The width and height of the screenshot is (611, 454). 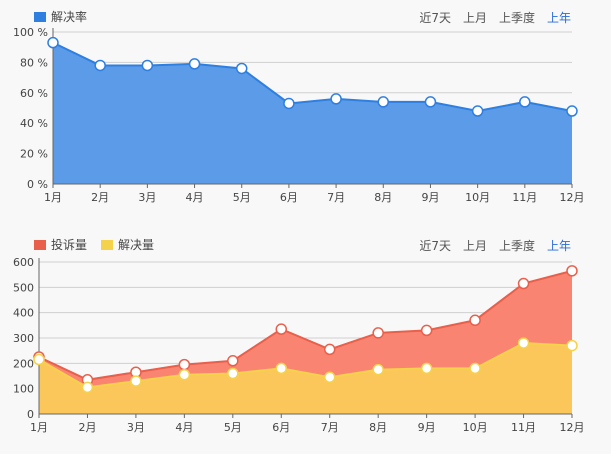 I want to click on y-tick-label: 500, so click(x=23, y=287).